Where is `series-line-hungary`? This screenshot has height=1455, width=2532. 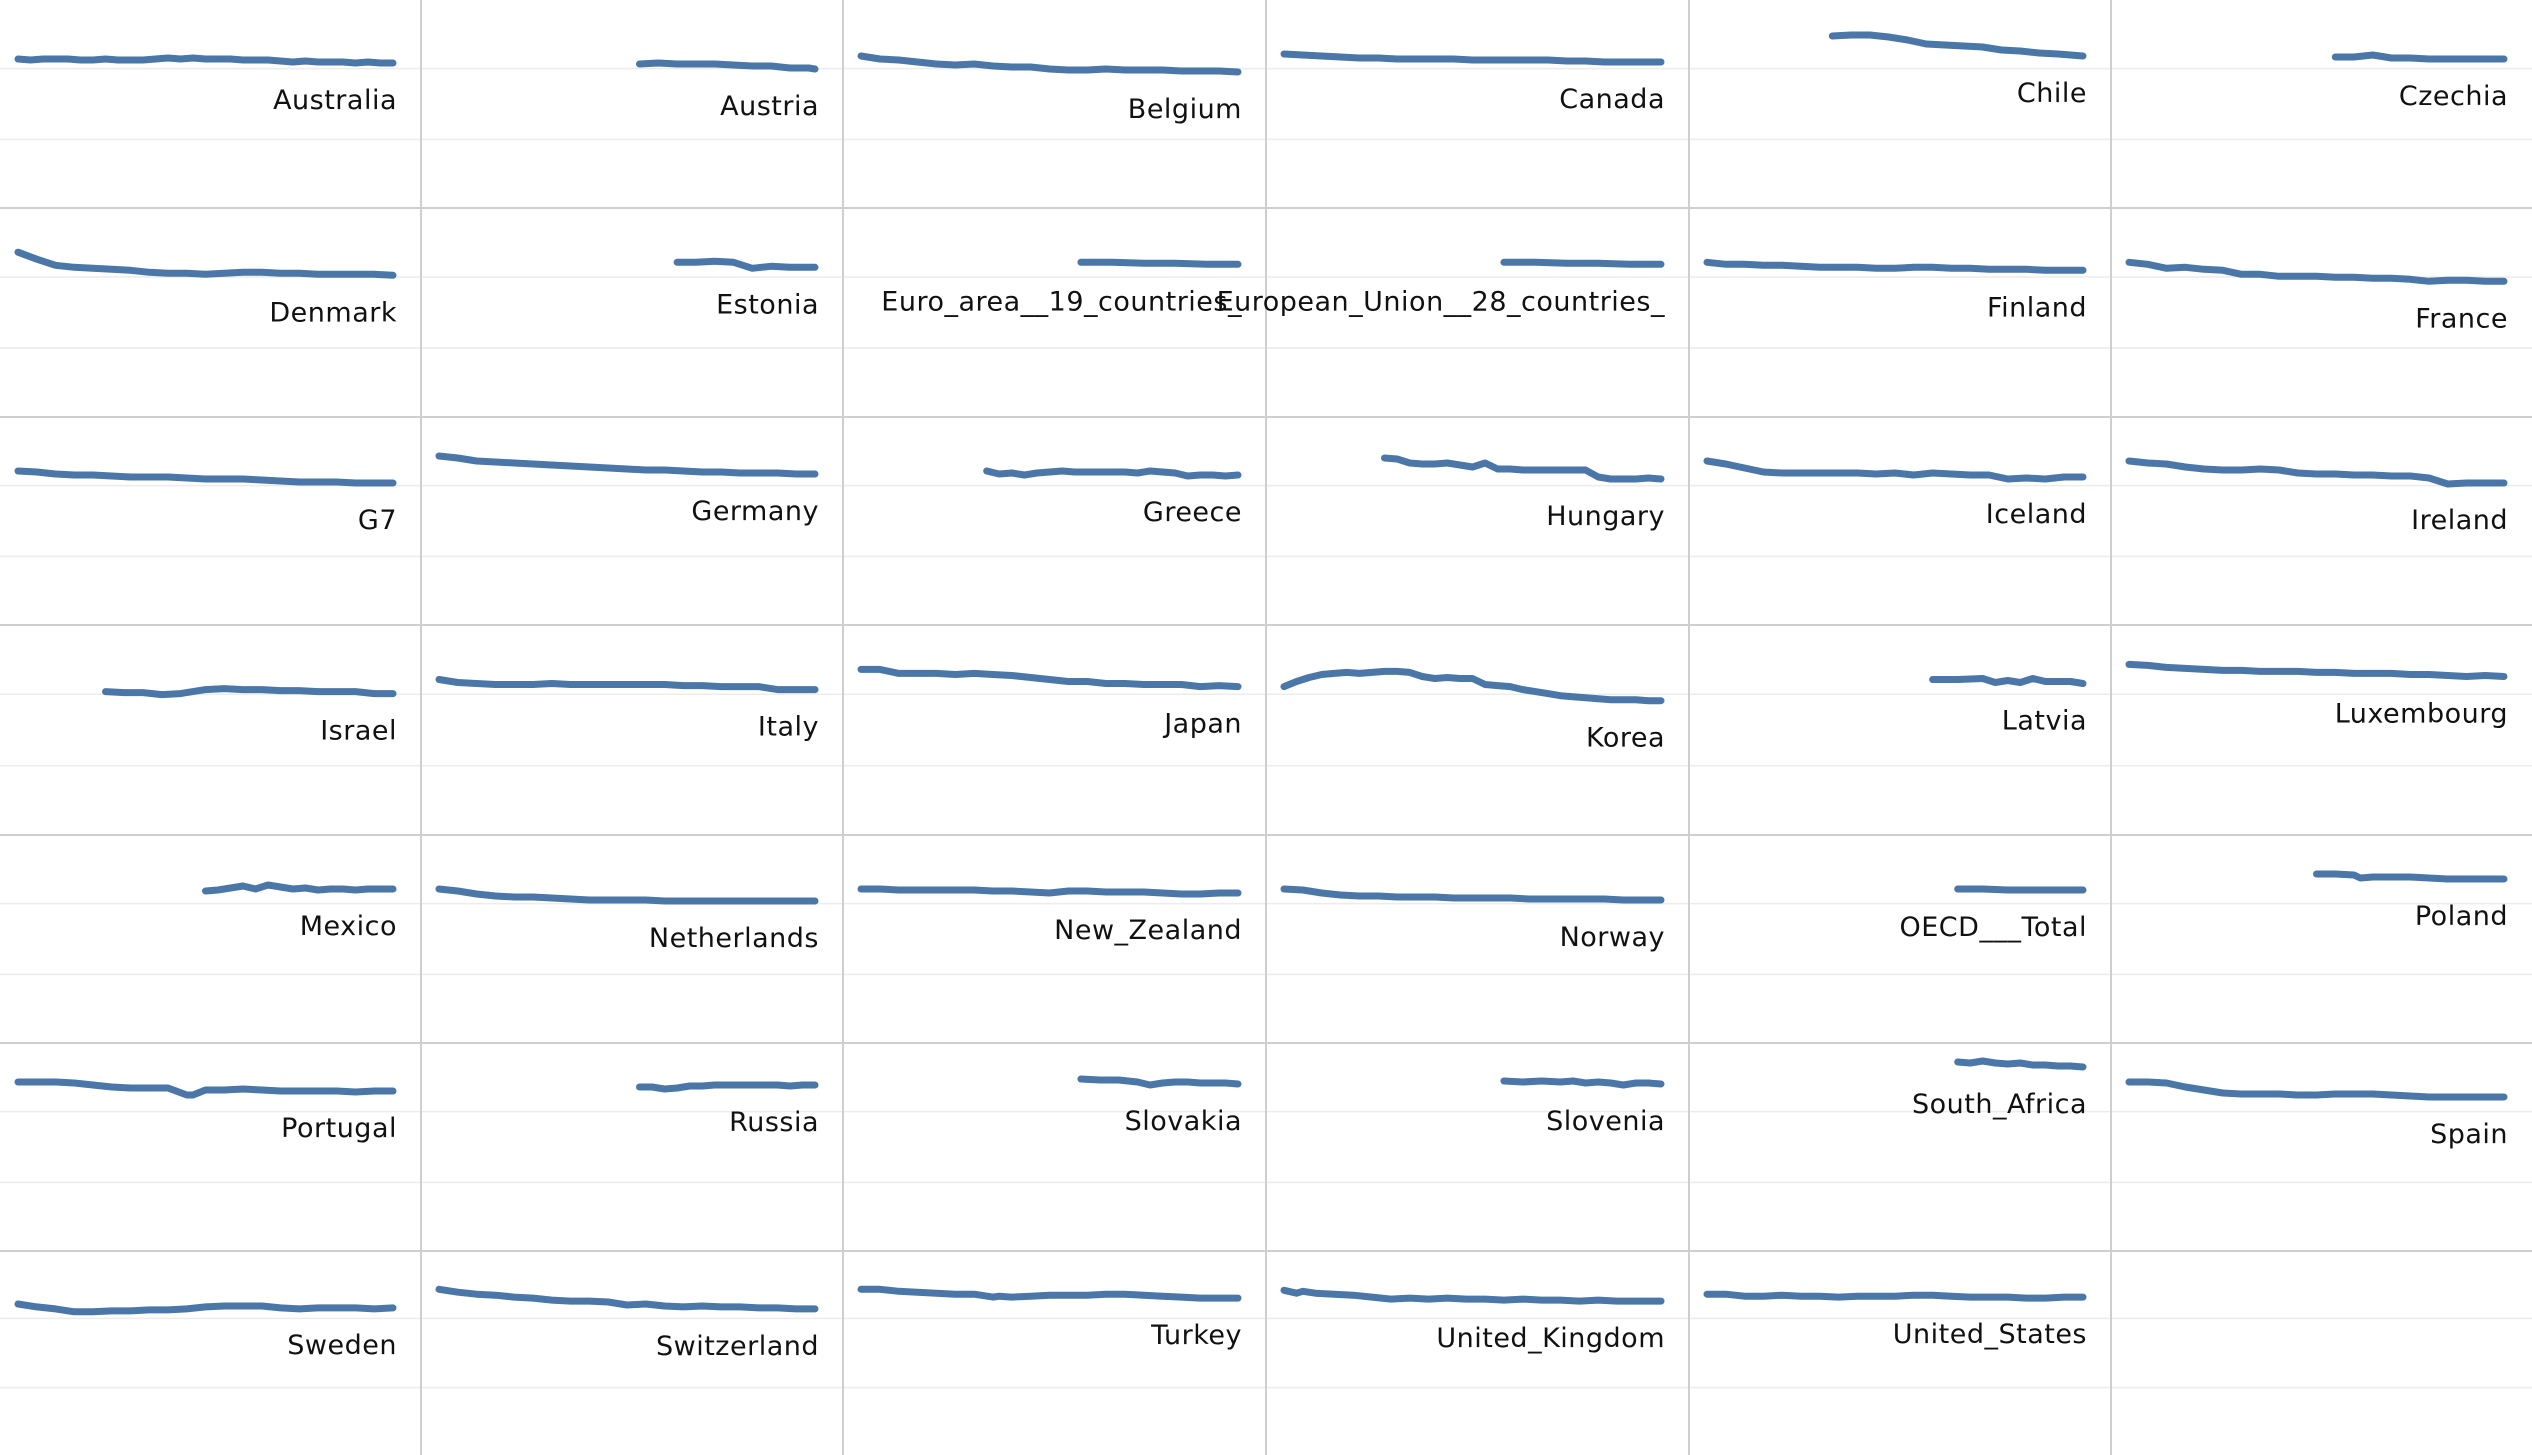 series-line-hungary is located at coordinates (1523, 468).